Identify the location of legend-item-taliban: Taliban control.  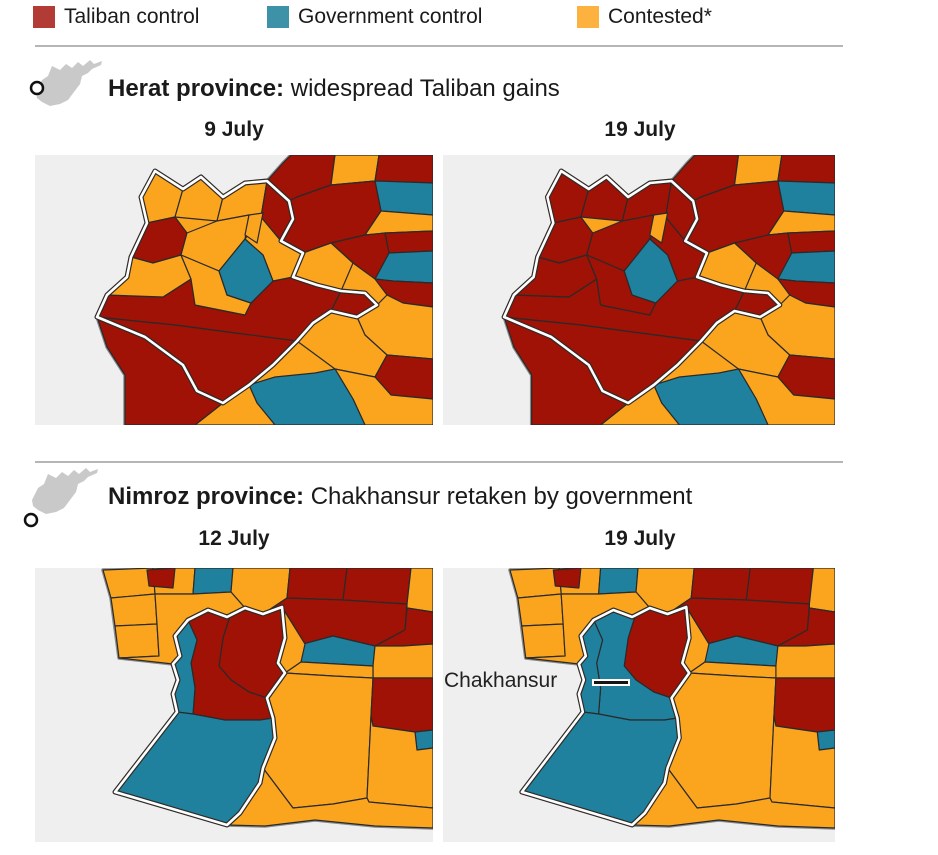
(116, 17).